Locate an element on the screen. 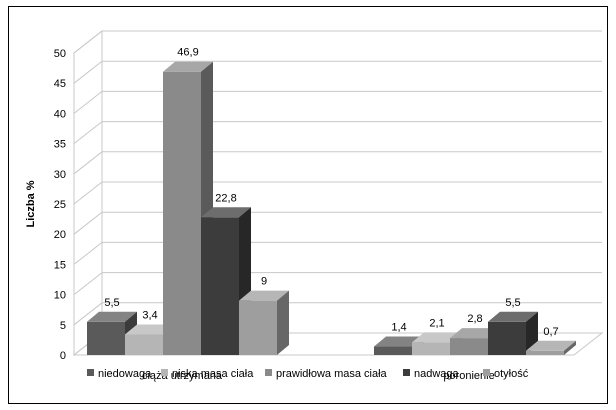  x-category-label: poronienie is located at coordinates (468, 376).